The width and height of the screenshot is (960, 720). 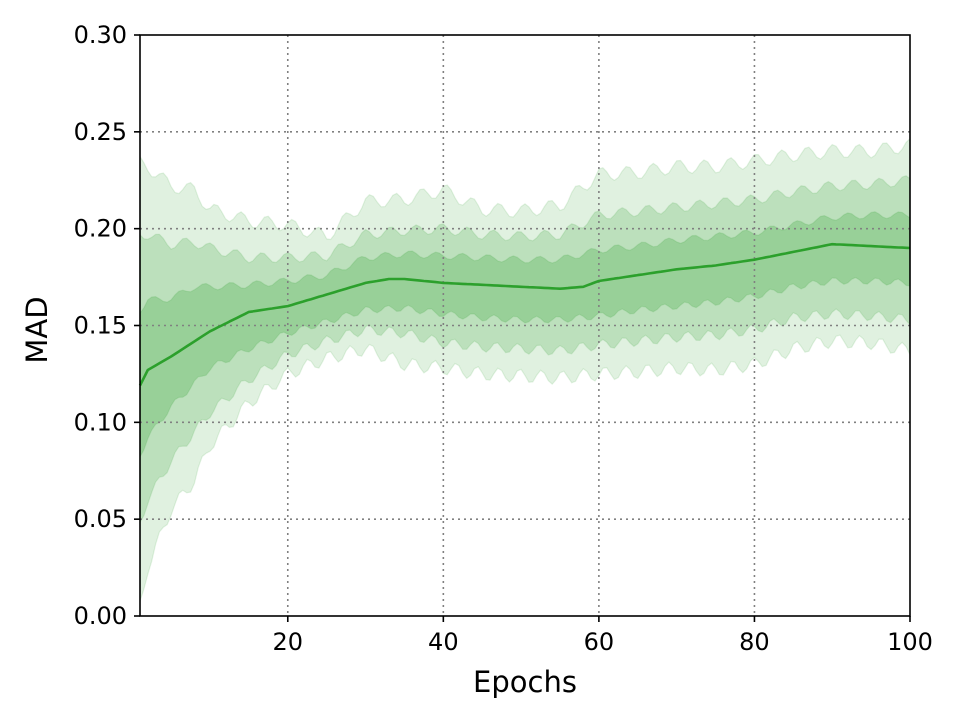 What do you see at coordinates (100, 422) in the screenshot?
I see `y-tick-label: 0.10` at bounding box center [100, 422].